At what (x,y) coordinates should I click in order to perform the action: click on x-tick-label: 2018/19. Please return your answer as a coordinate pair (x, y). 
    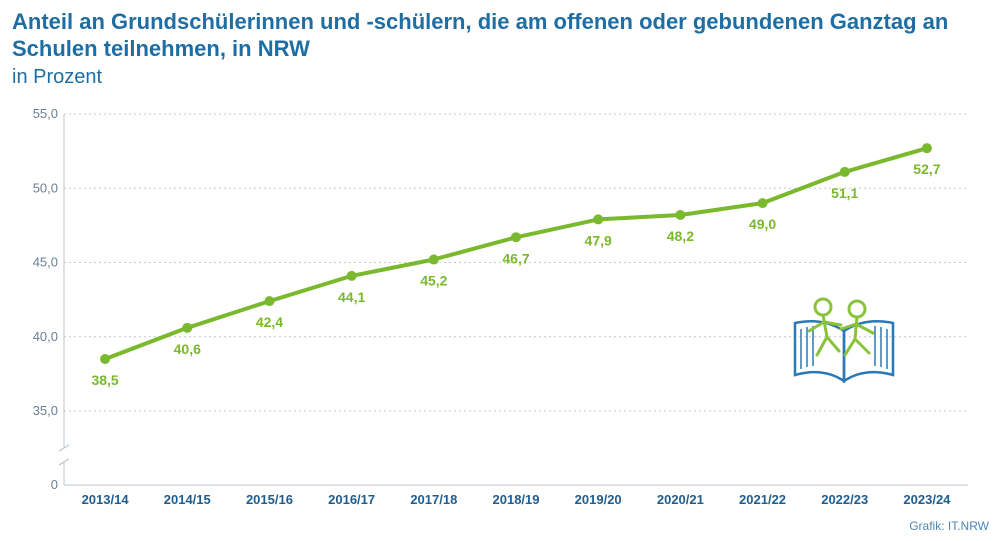
    Looking at the image, I should click on (516, 499).